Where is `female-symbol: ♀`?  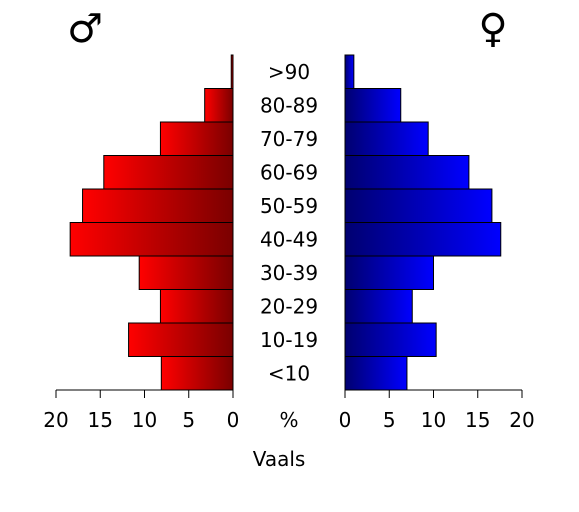 female-symbol: ♀ is located at coordinates (492, 29).